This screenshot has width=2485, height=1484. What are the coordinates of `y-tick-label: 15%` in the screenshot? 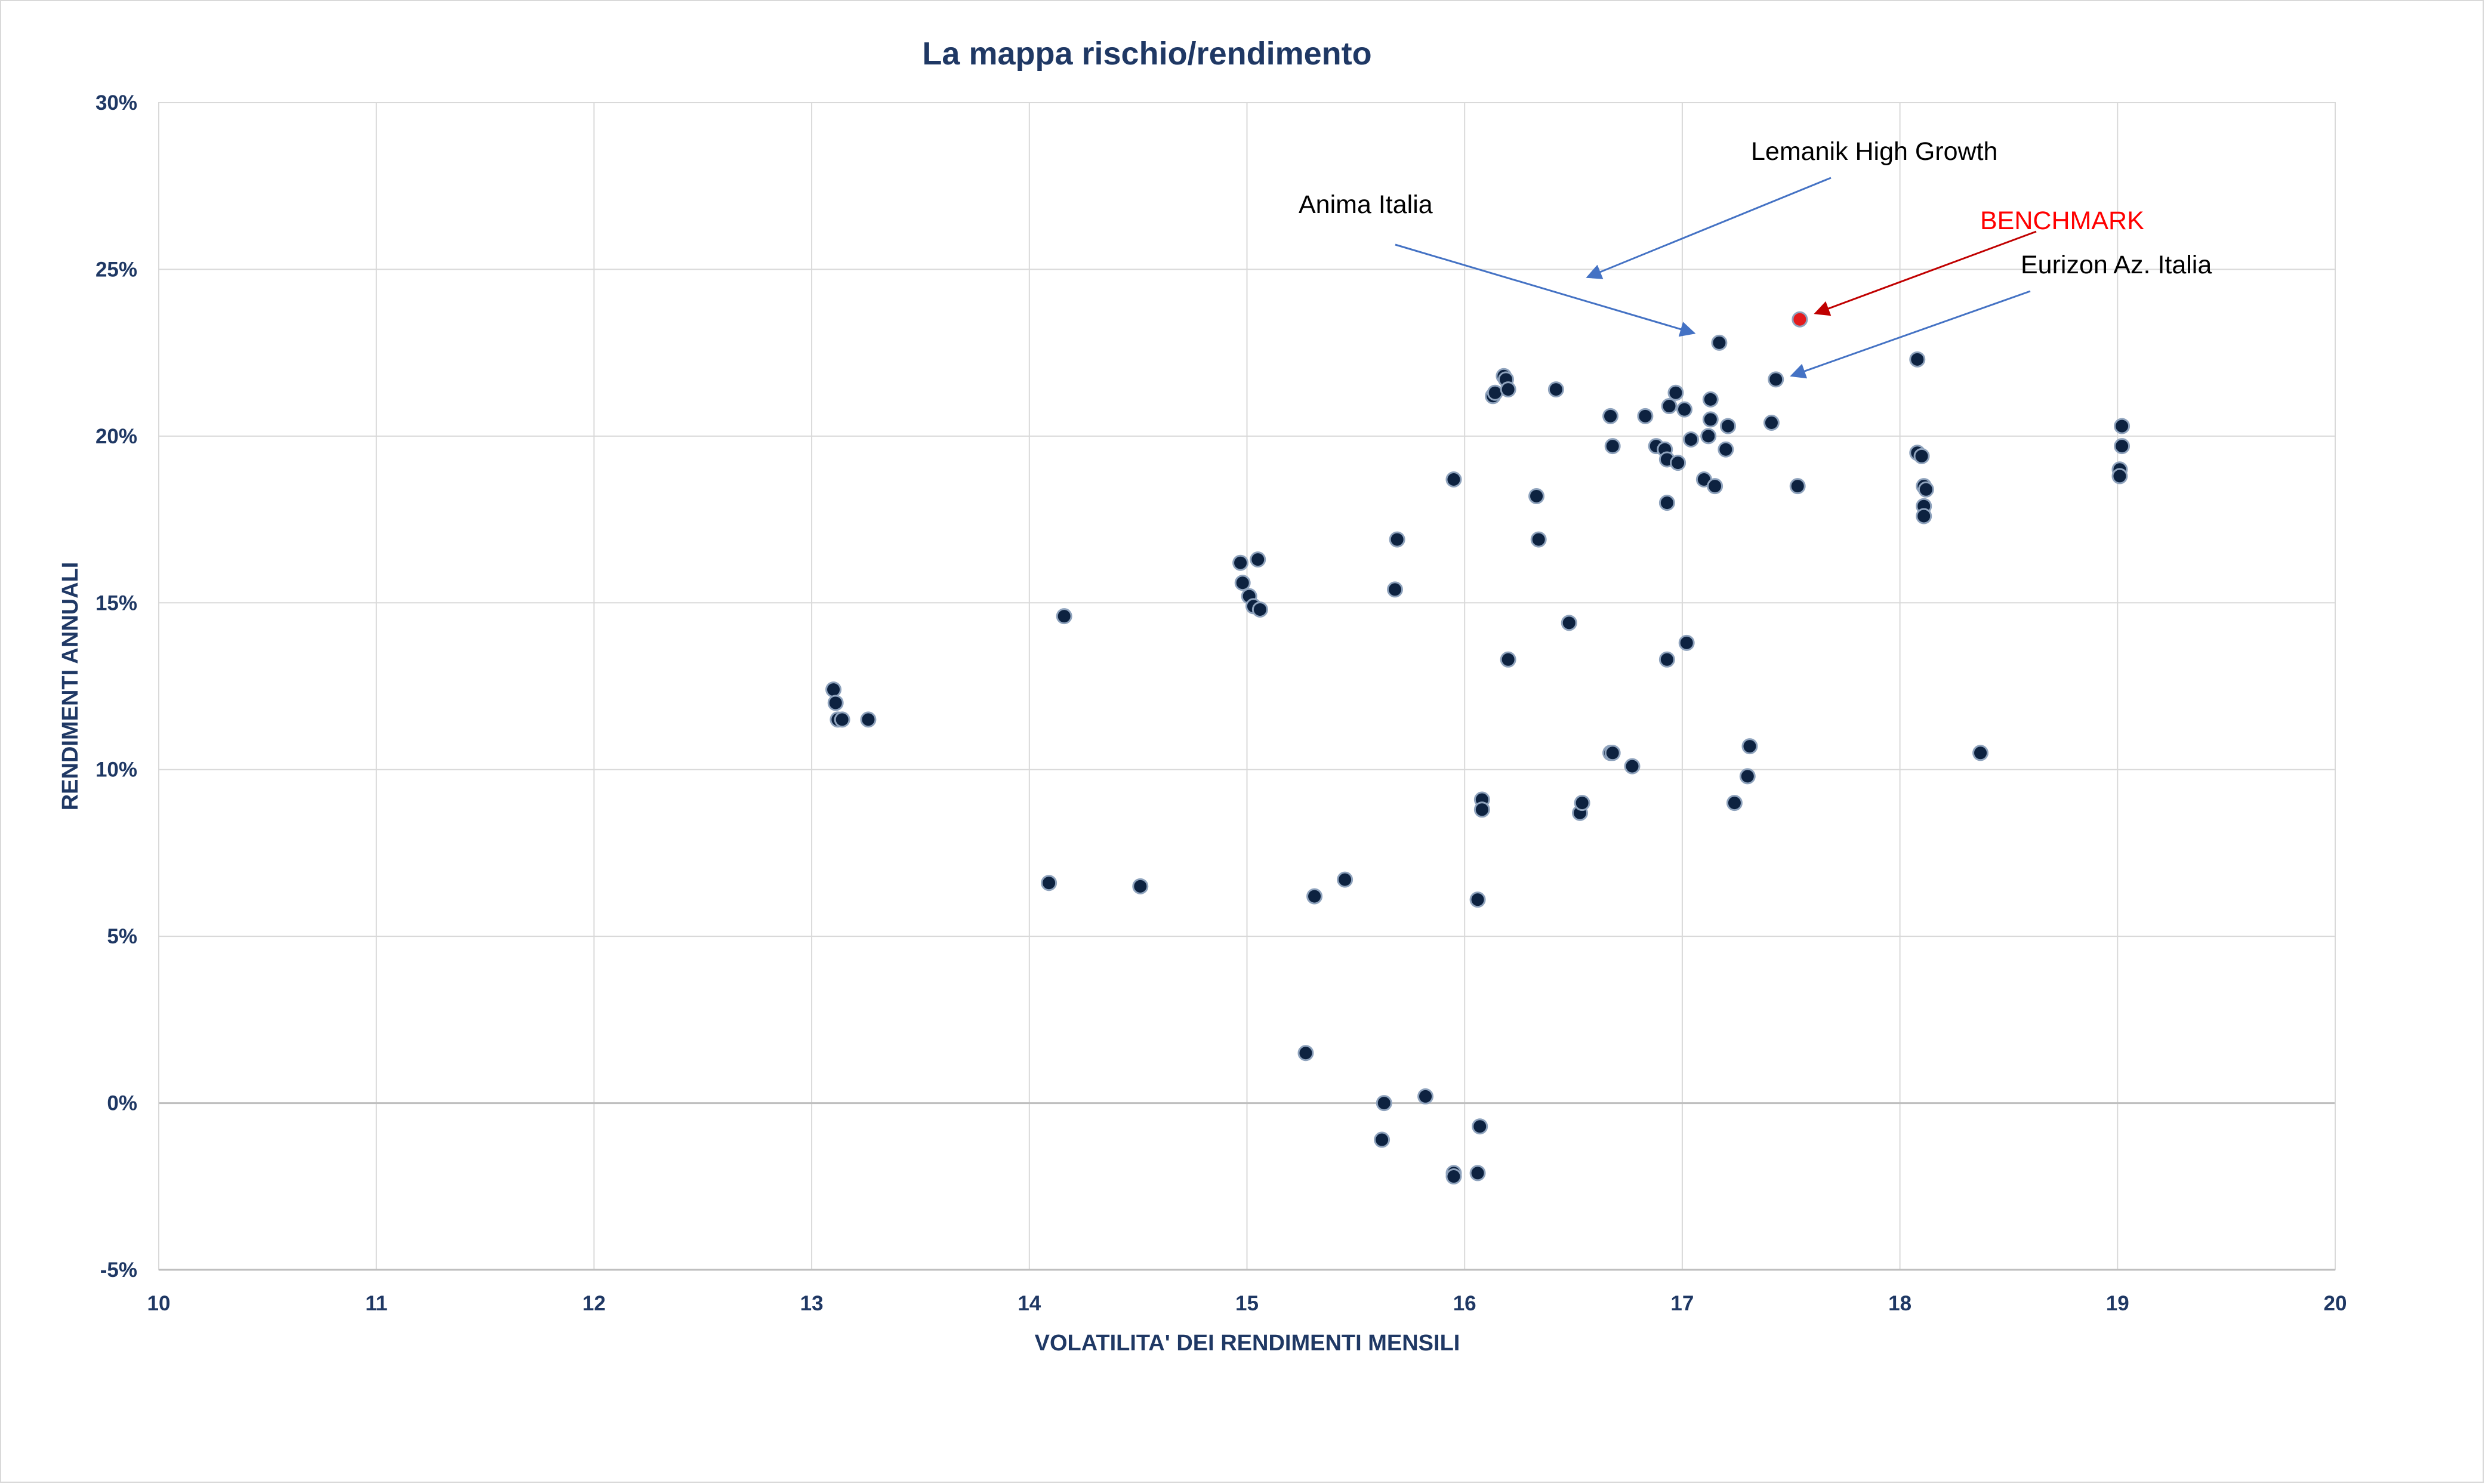 It's located at (116, 603).